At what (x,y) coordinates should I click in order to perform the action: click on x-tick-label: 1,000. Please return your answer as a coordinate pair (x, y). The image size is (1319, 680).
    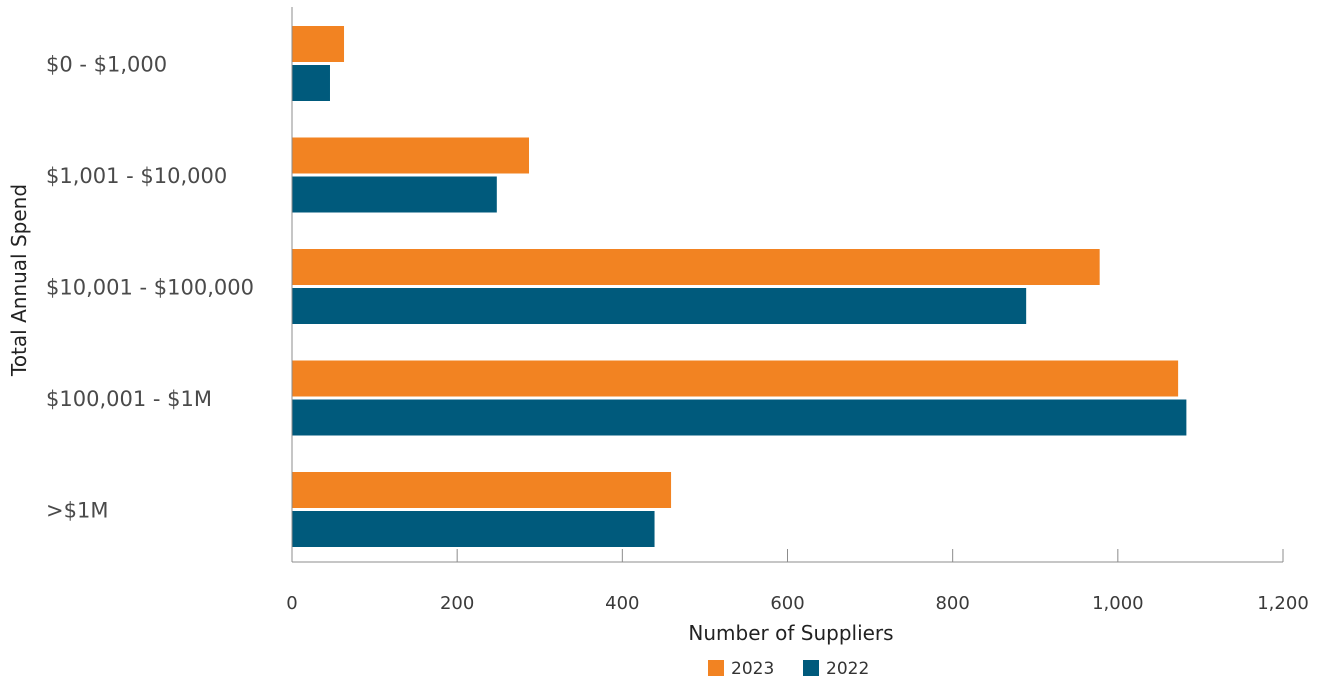
    Looking at the image, I should click on (1118, 603).